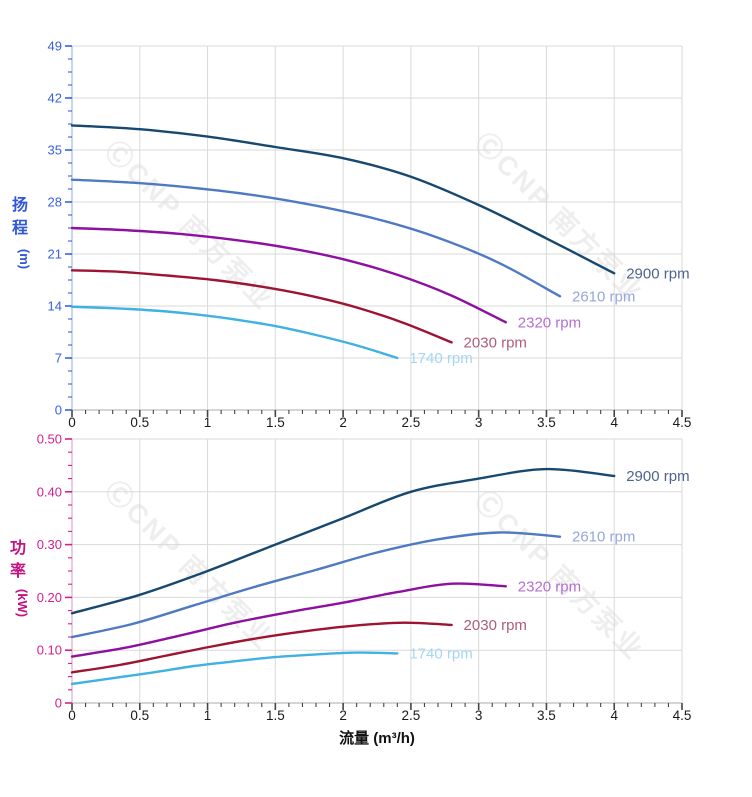 The image size is (752, 797). Describe the element at coordinates (49, 491) in the screenshot. I see `y-tick-label: 0.40` at that location.